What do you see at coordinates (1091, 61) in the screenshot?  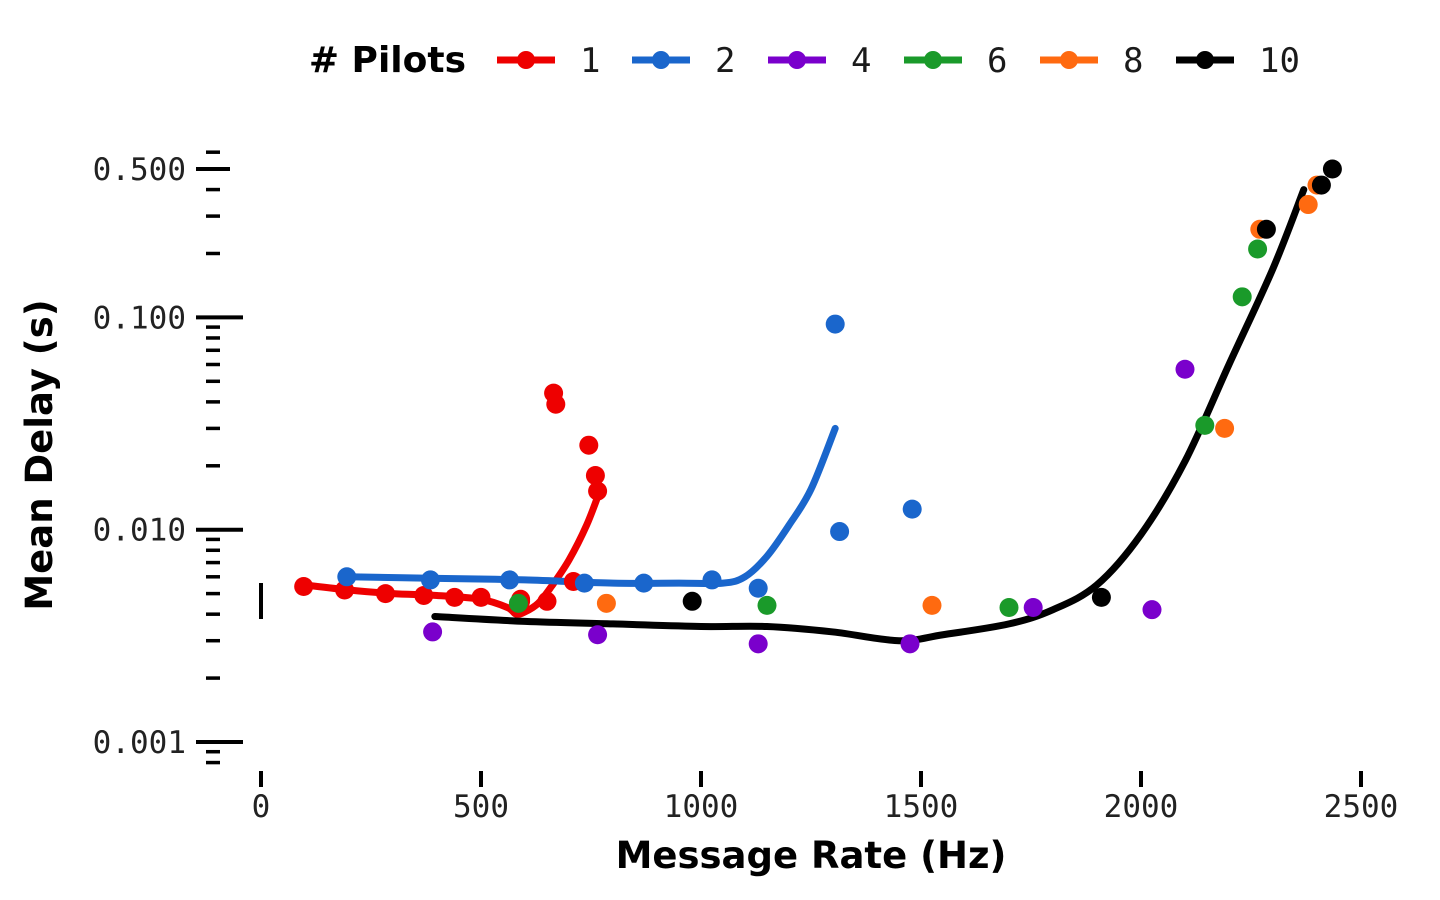 I see `legend-item-8: 8` at bounding box center [1091, 61].